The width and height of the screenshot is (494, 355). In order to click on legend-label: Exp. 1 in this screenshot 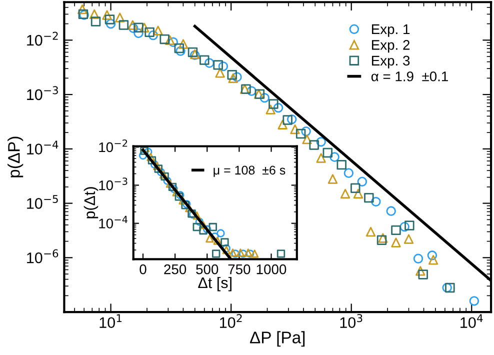, I will do `click(391, 30)`.